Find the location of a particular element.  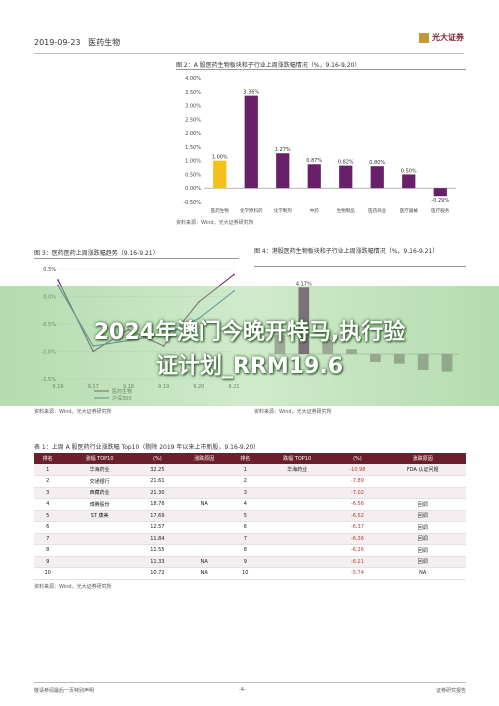

table-cell: ST 康美 is located at coordinates (99, 516).